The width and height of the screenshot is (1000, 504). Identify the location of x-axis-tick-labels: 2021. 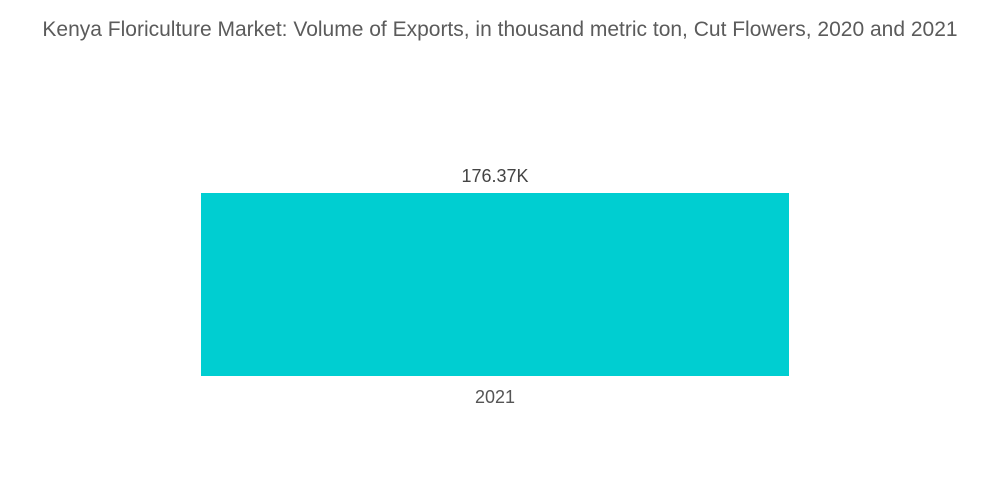
(495, 397).